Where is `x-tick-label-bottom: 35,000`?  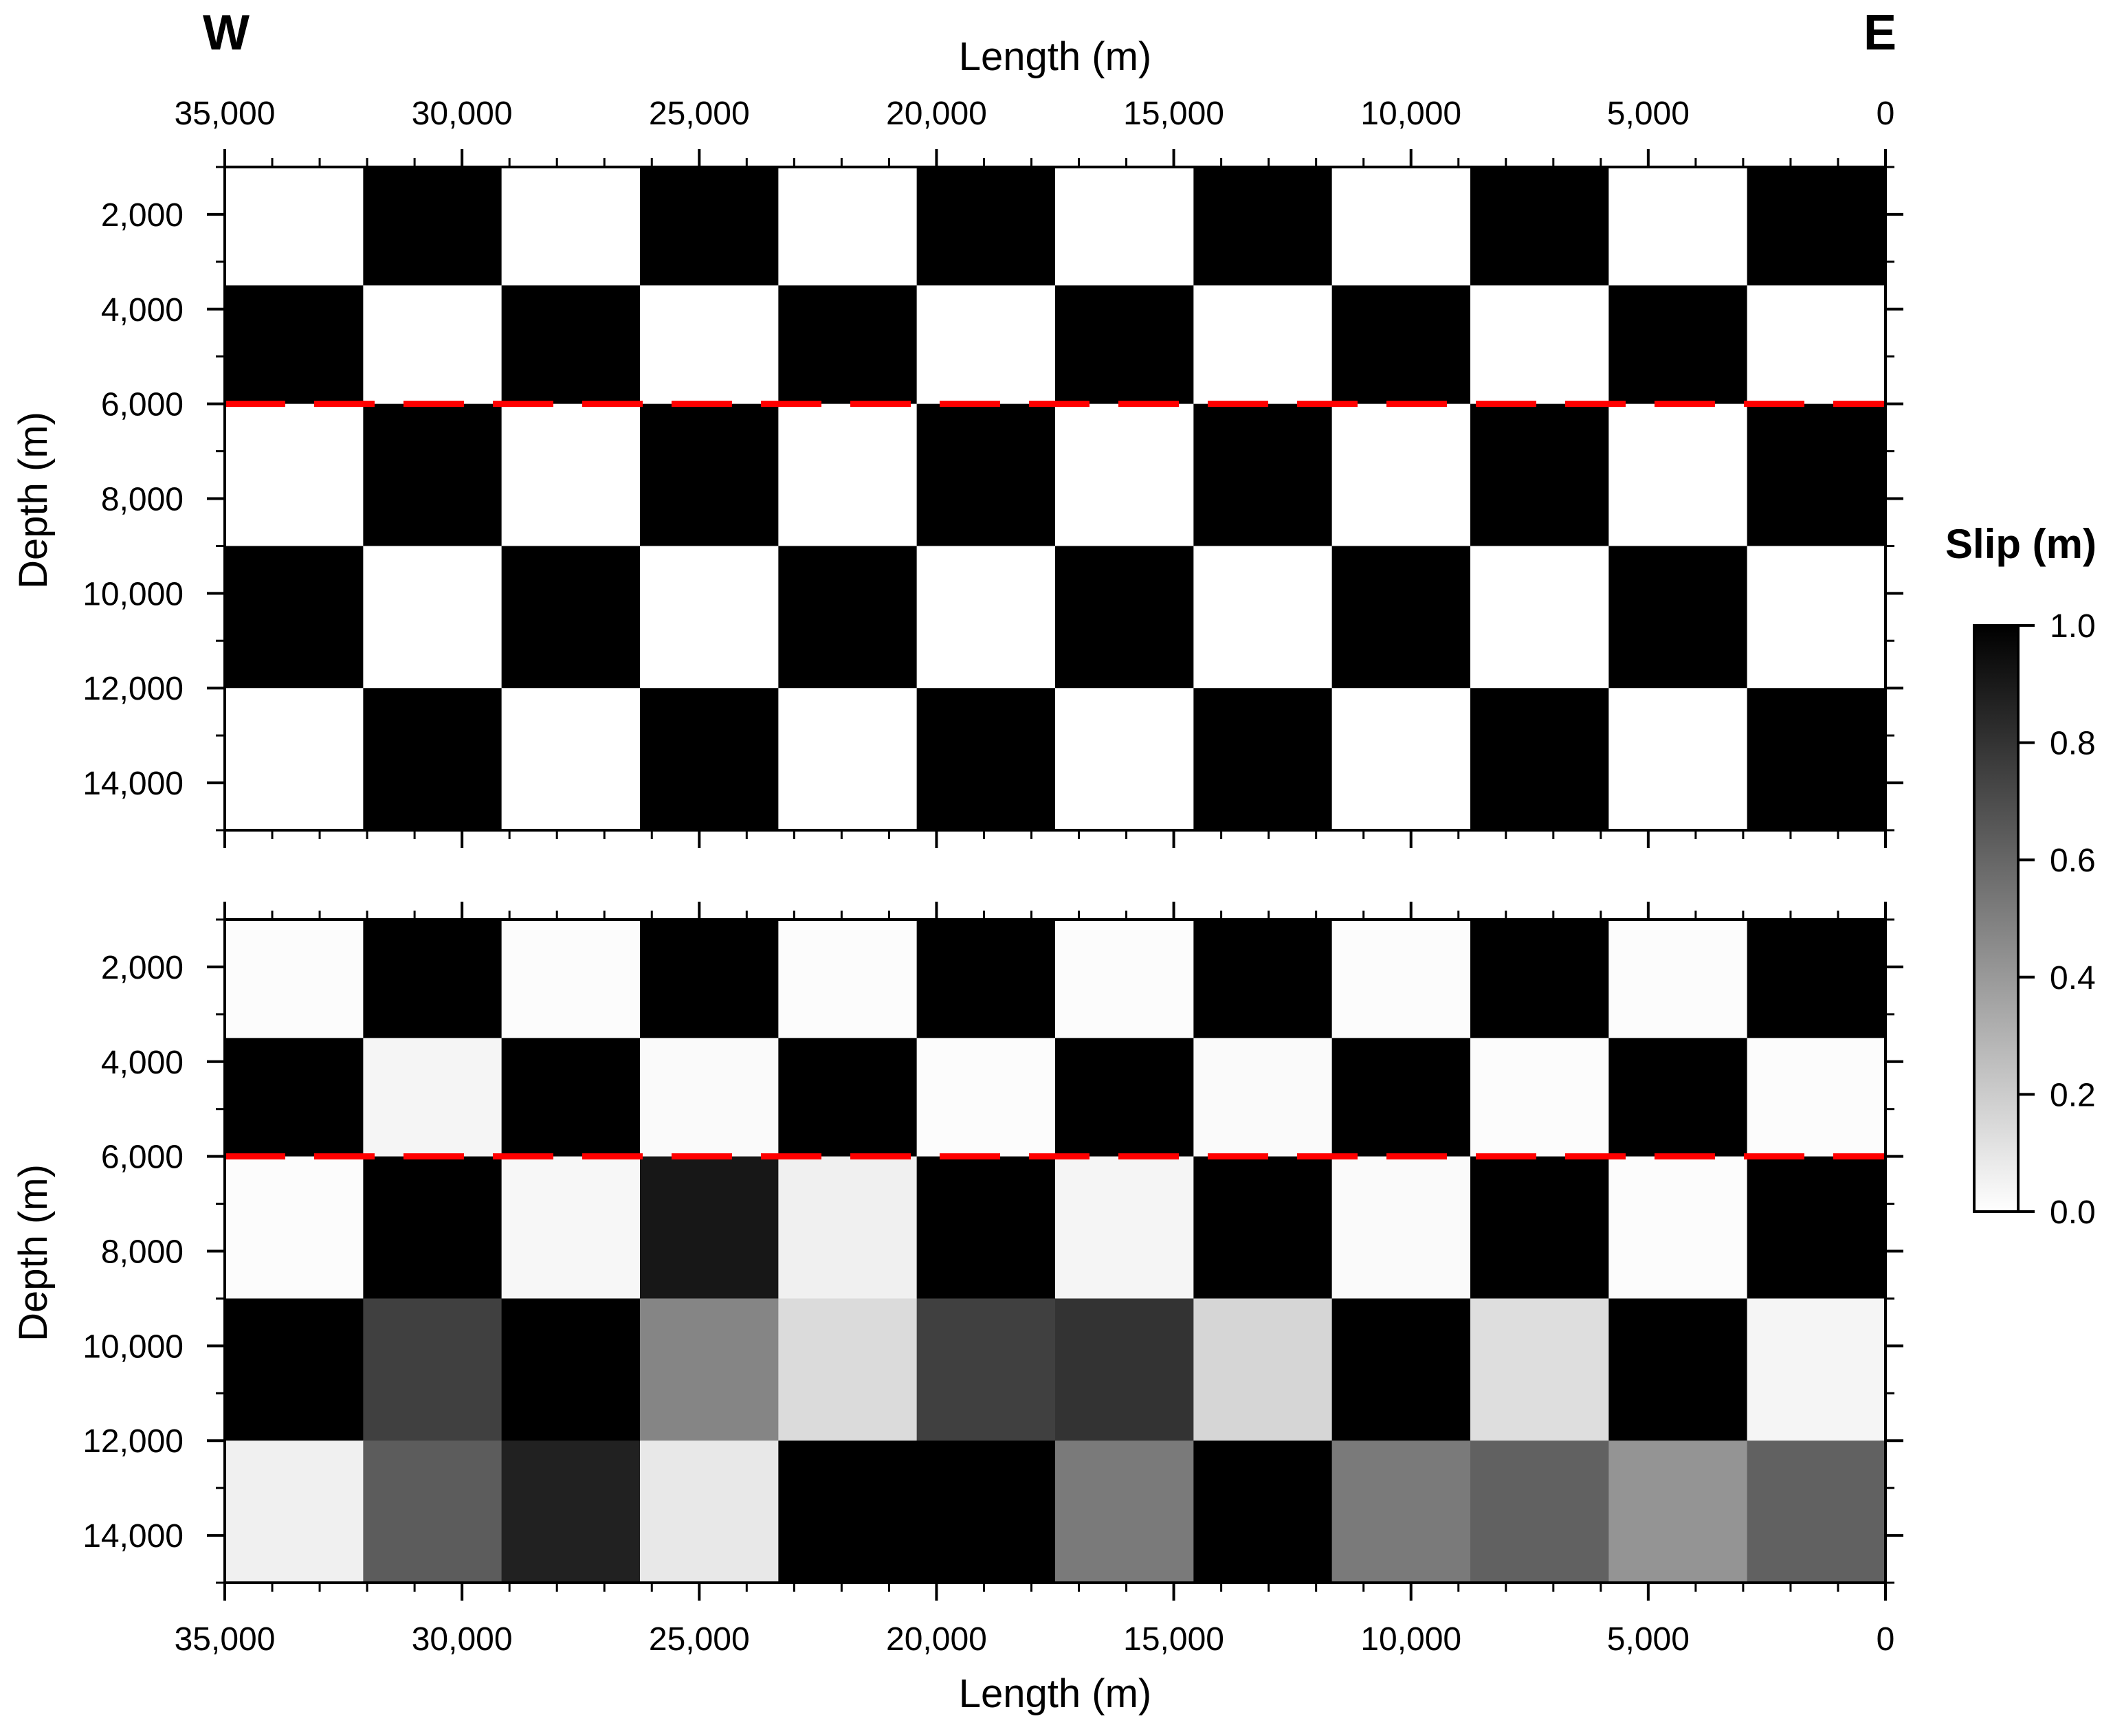 x-tick-label-bottom: 35,000 is located at coordinates (225, 1639).